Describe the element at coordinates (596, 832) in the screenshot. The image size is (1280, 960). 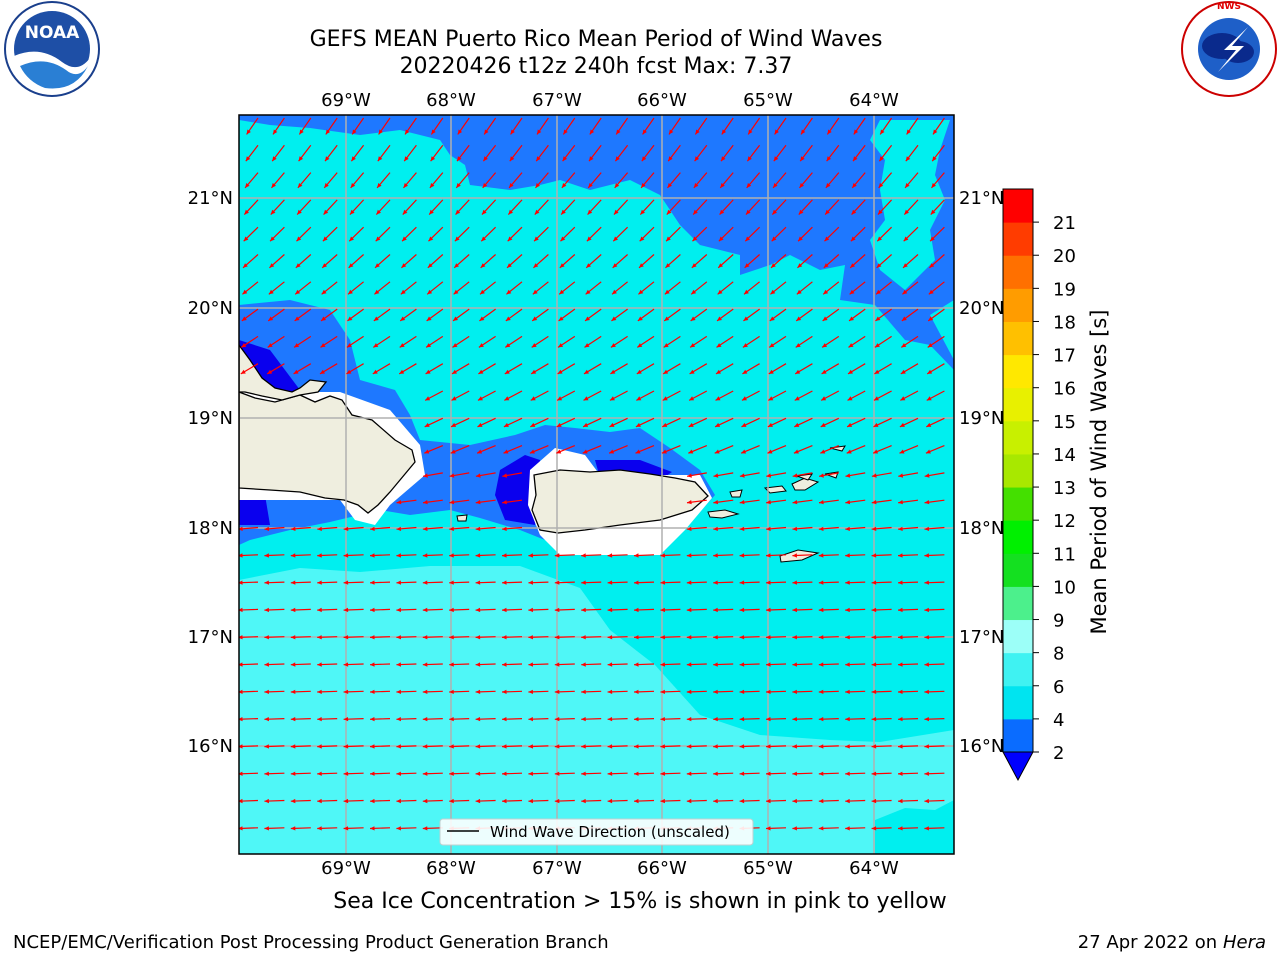
I see `arrow-legend: Wind Wave Direction (unscaled)` at that location.